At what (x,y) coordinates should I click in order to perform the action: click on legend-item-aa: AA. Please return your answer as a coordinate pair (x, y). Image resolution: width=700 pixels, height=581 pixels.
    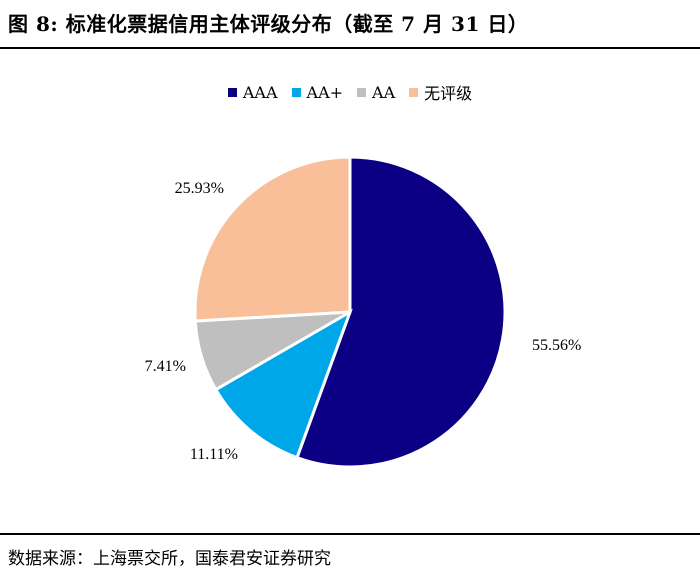
    Looking at the image, I should click on (376, 92).